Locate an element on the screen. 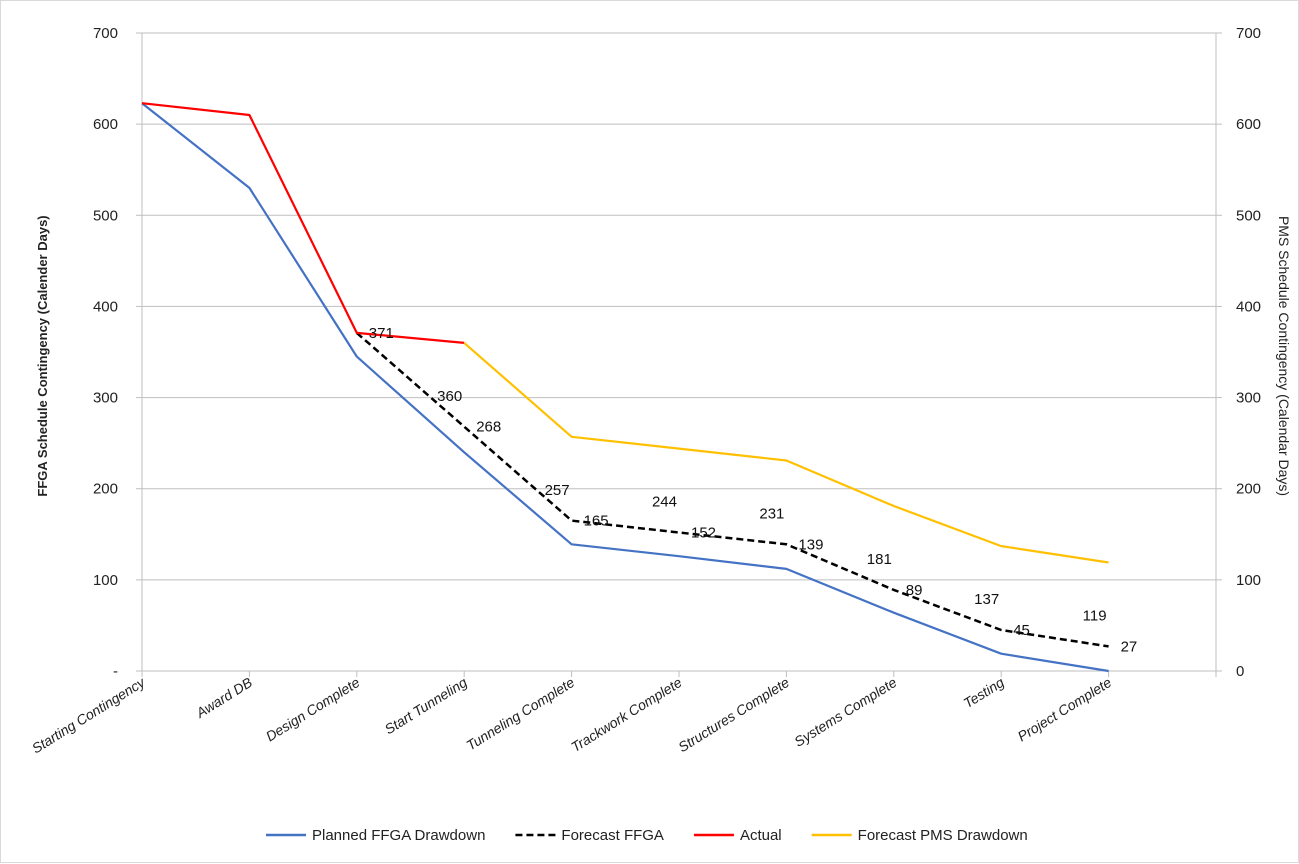  right-y-axis-ticks: 0 100 200 300 400 500 600 700 is located at coordinates (1248, 352).